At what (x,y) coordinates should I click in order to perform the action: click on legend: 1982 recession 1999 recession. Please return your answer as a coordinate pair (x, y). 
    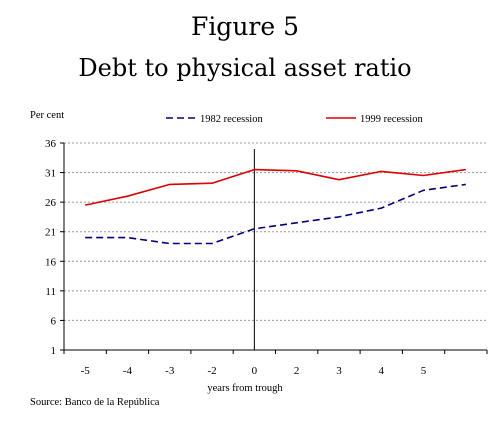
    Looking at the image, I should click on (294, 119).